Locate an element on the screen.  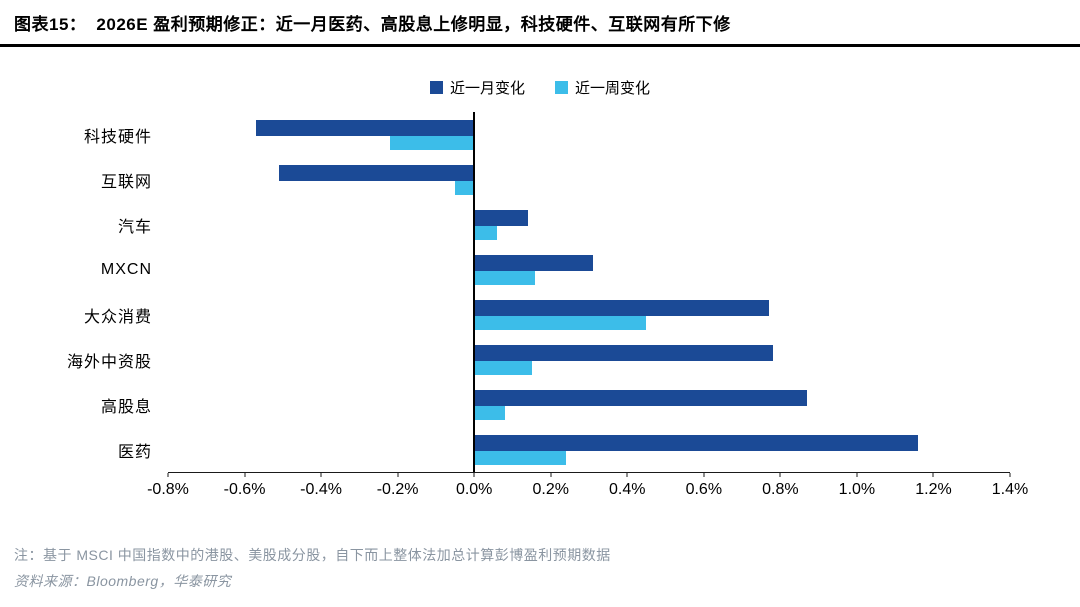
x-tick-label: -0.8% is located at coordinates (168, 489).